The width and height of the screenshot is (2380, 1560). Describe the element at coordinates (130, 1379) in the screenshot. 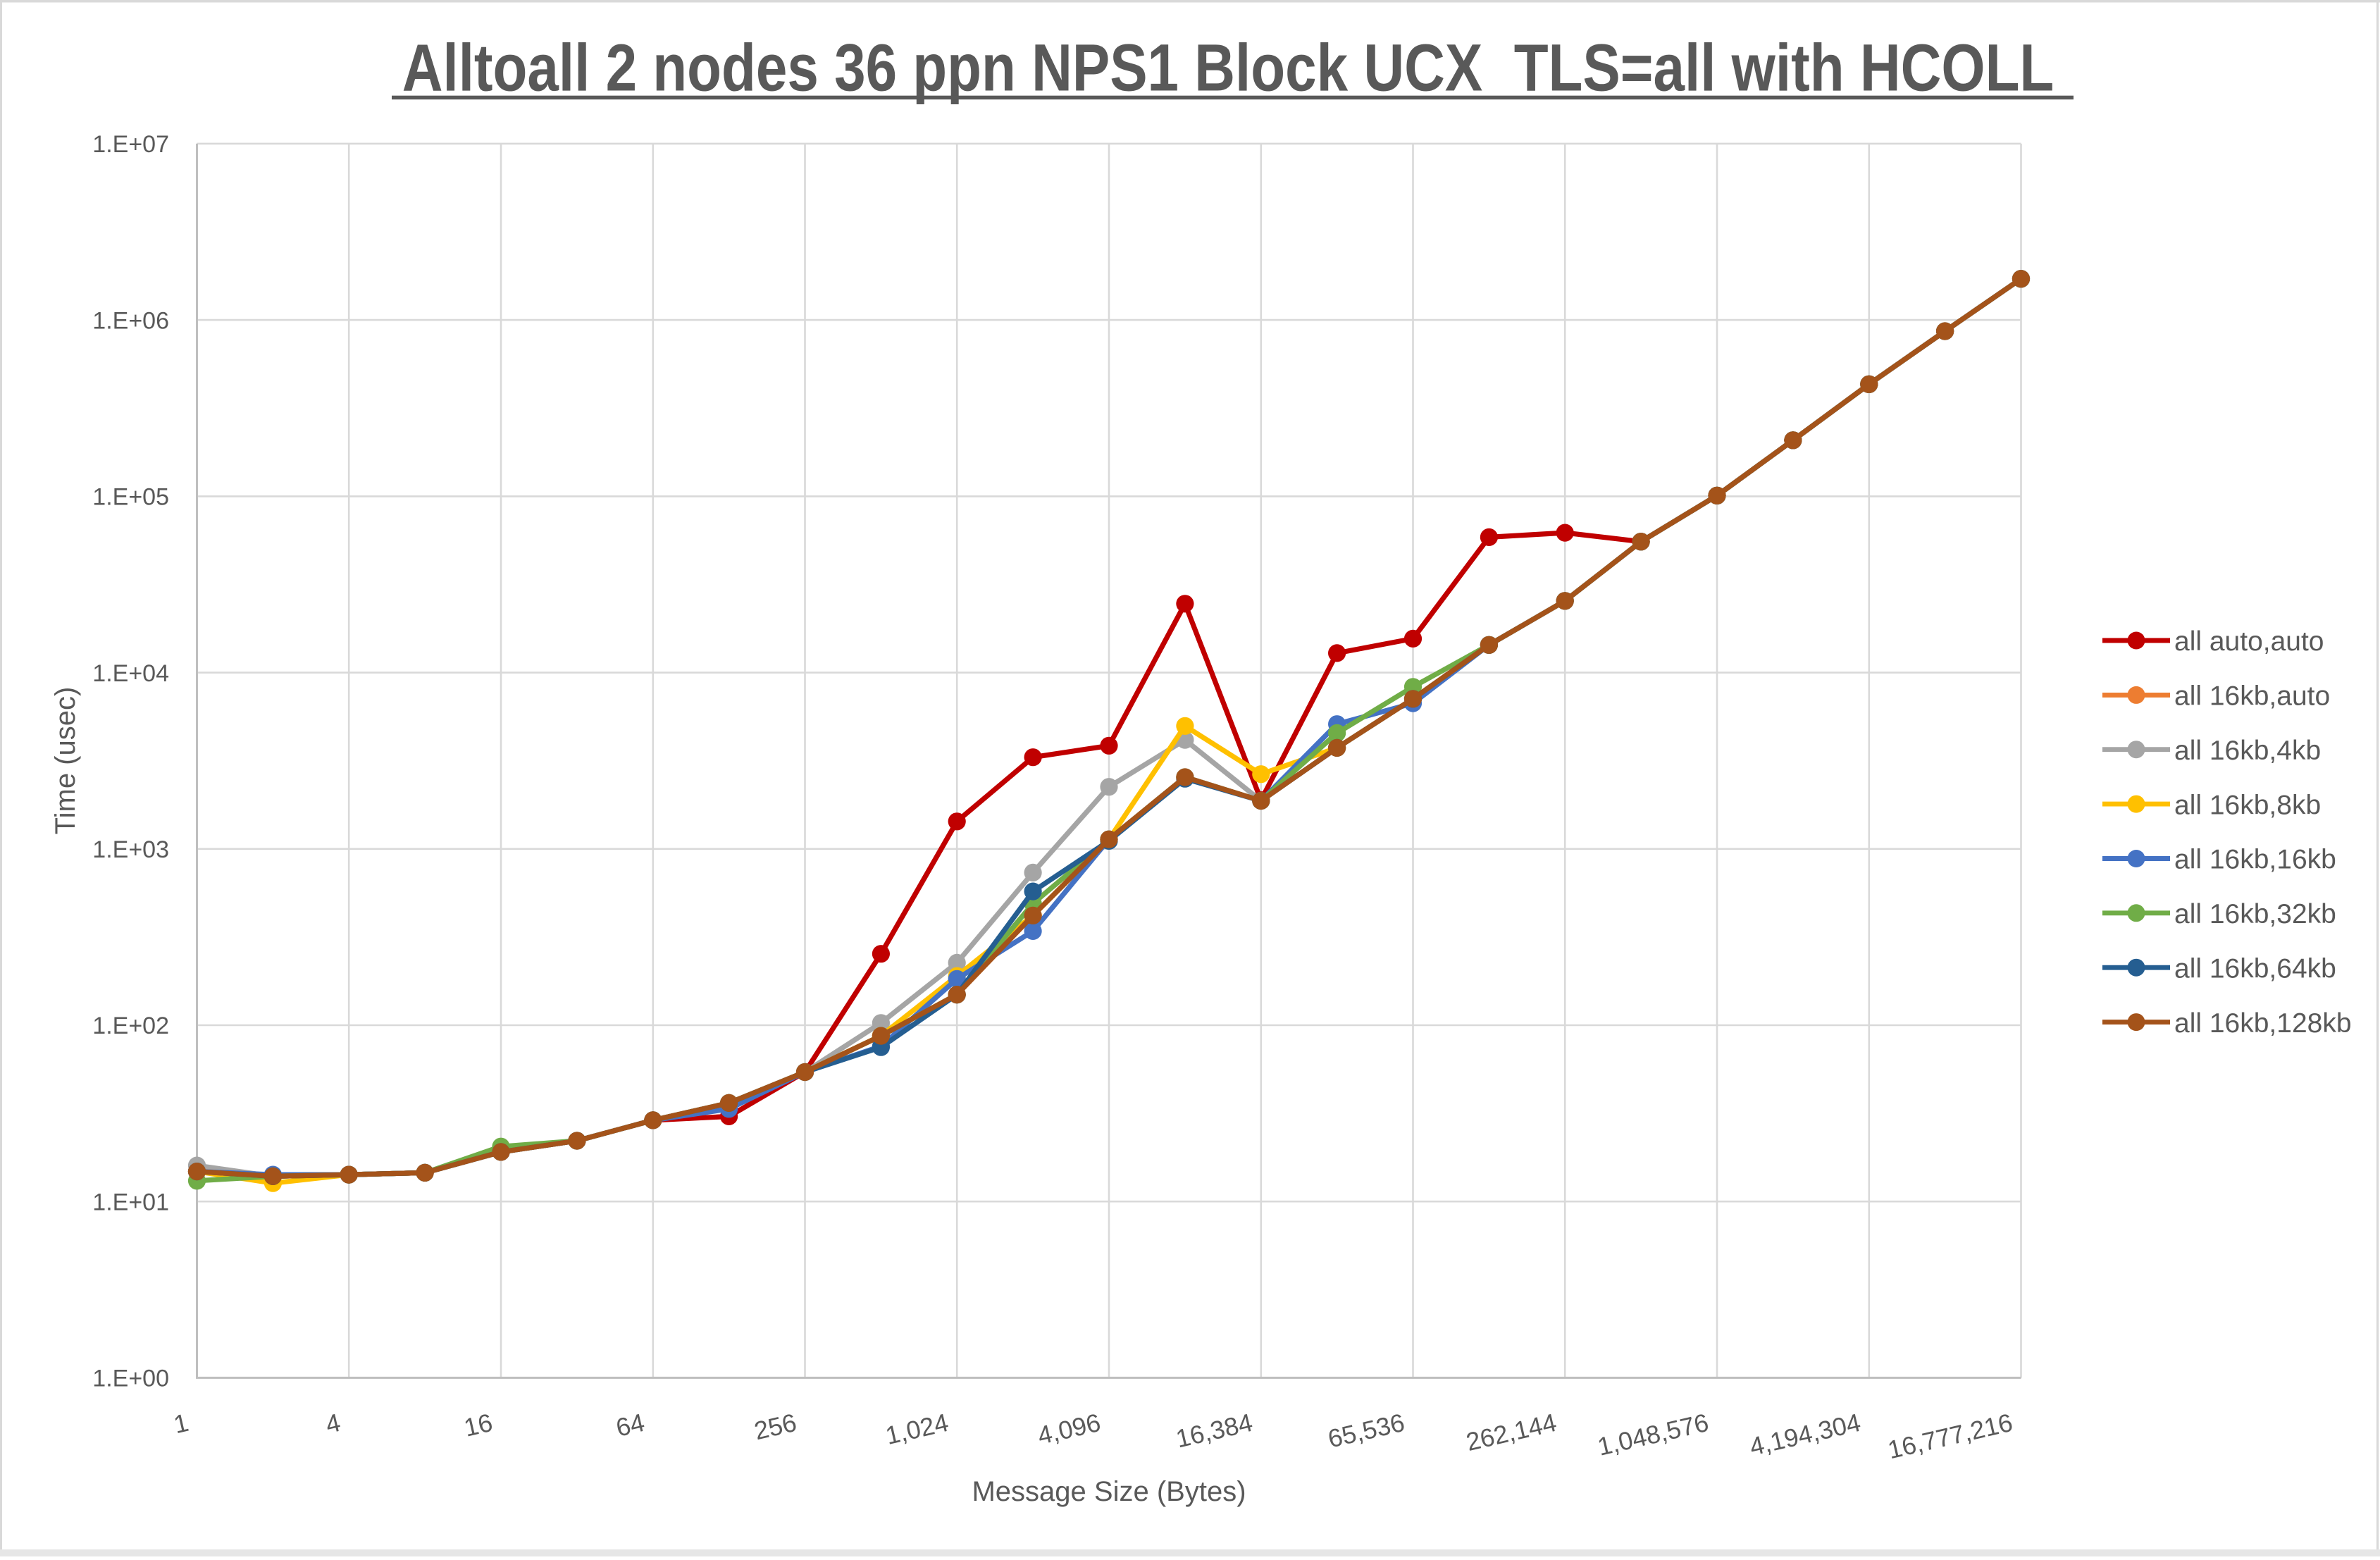

I see `svg-text: 1.E+00` at that location.